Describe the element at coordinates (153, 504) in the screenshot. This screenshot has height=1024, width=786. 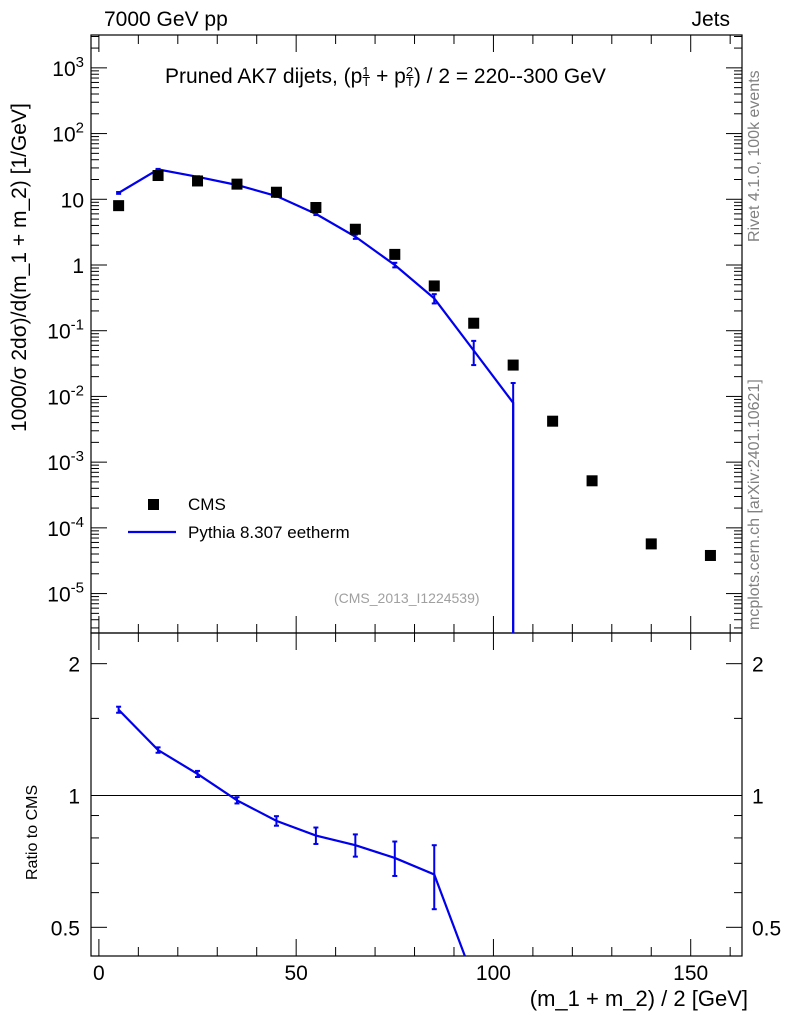
I see `legend-marker-cms` at that location.